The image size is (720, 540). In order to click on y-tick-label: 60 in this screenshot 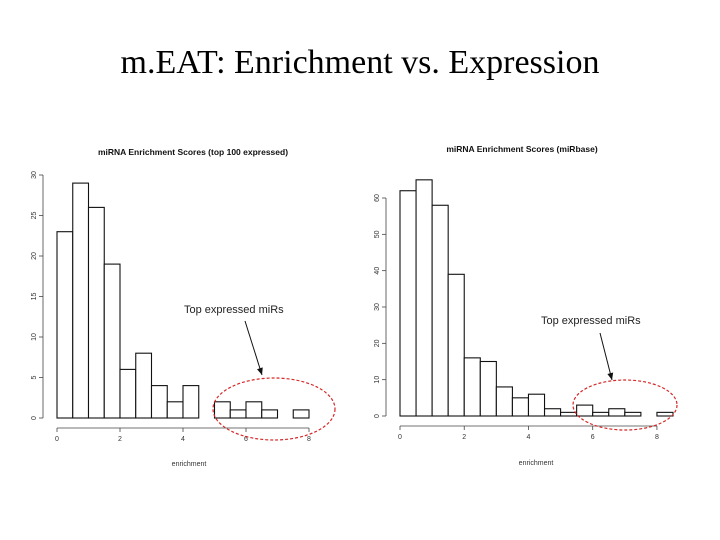, I will do `click(377, 198)`.